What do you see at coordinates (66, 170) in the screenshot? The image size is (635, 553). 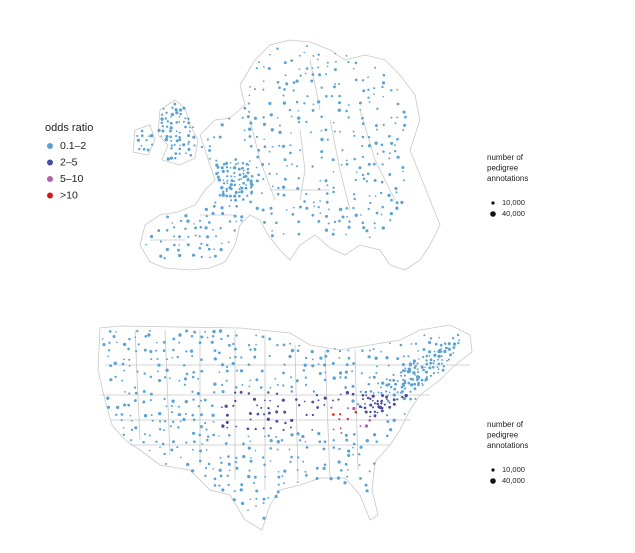 I see `legend: 0.1–2 2–5 5–10 >10` at bounding box center [66, 170].